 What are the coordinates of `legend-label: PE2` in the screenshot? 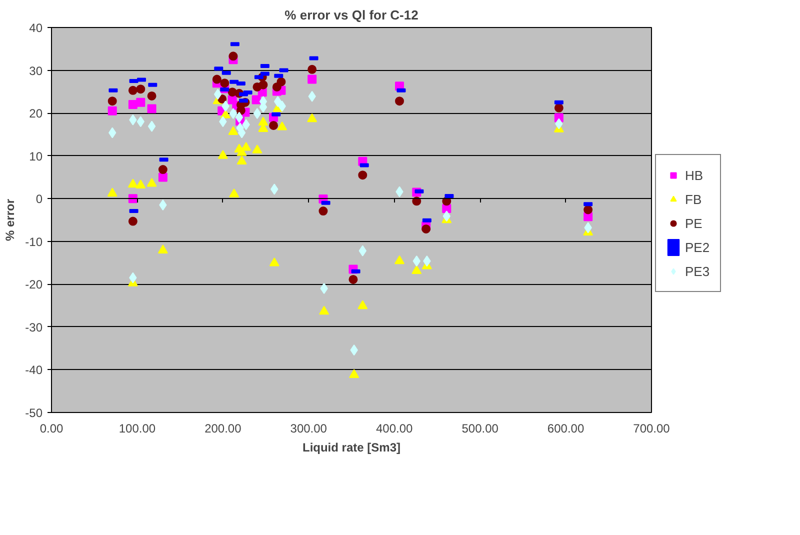 It's located at (697, 247).